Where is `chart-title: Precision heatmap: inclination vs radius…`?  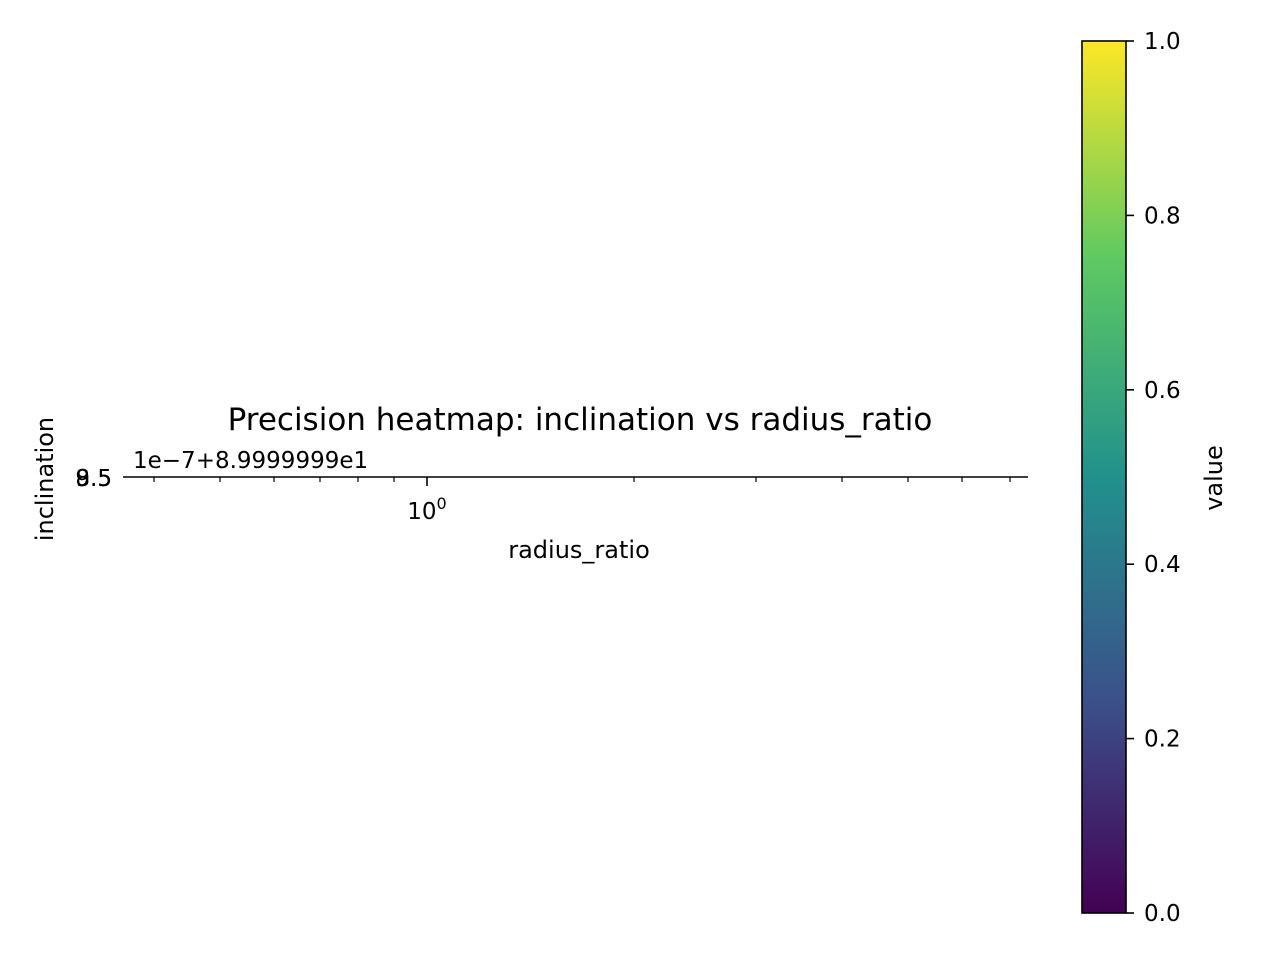
chart-title: Precision heatmap: inclination vs radius… is located at coordinates (580, 420).